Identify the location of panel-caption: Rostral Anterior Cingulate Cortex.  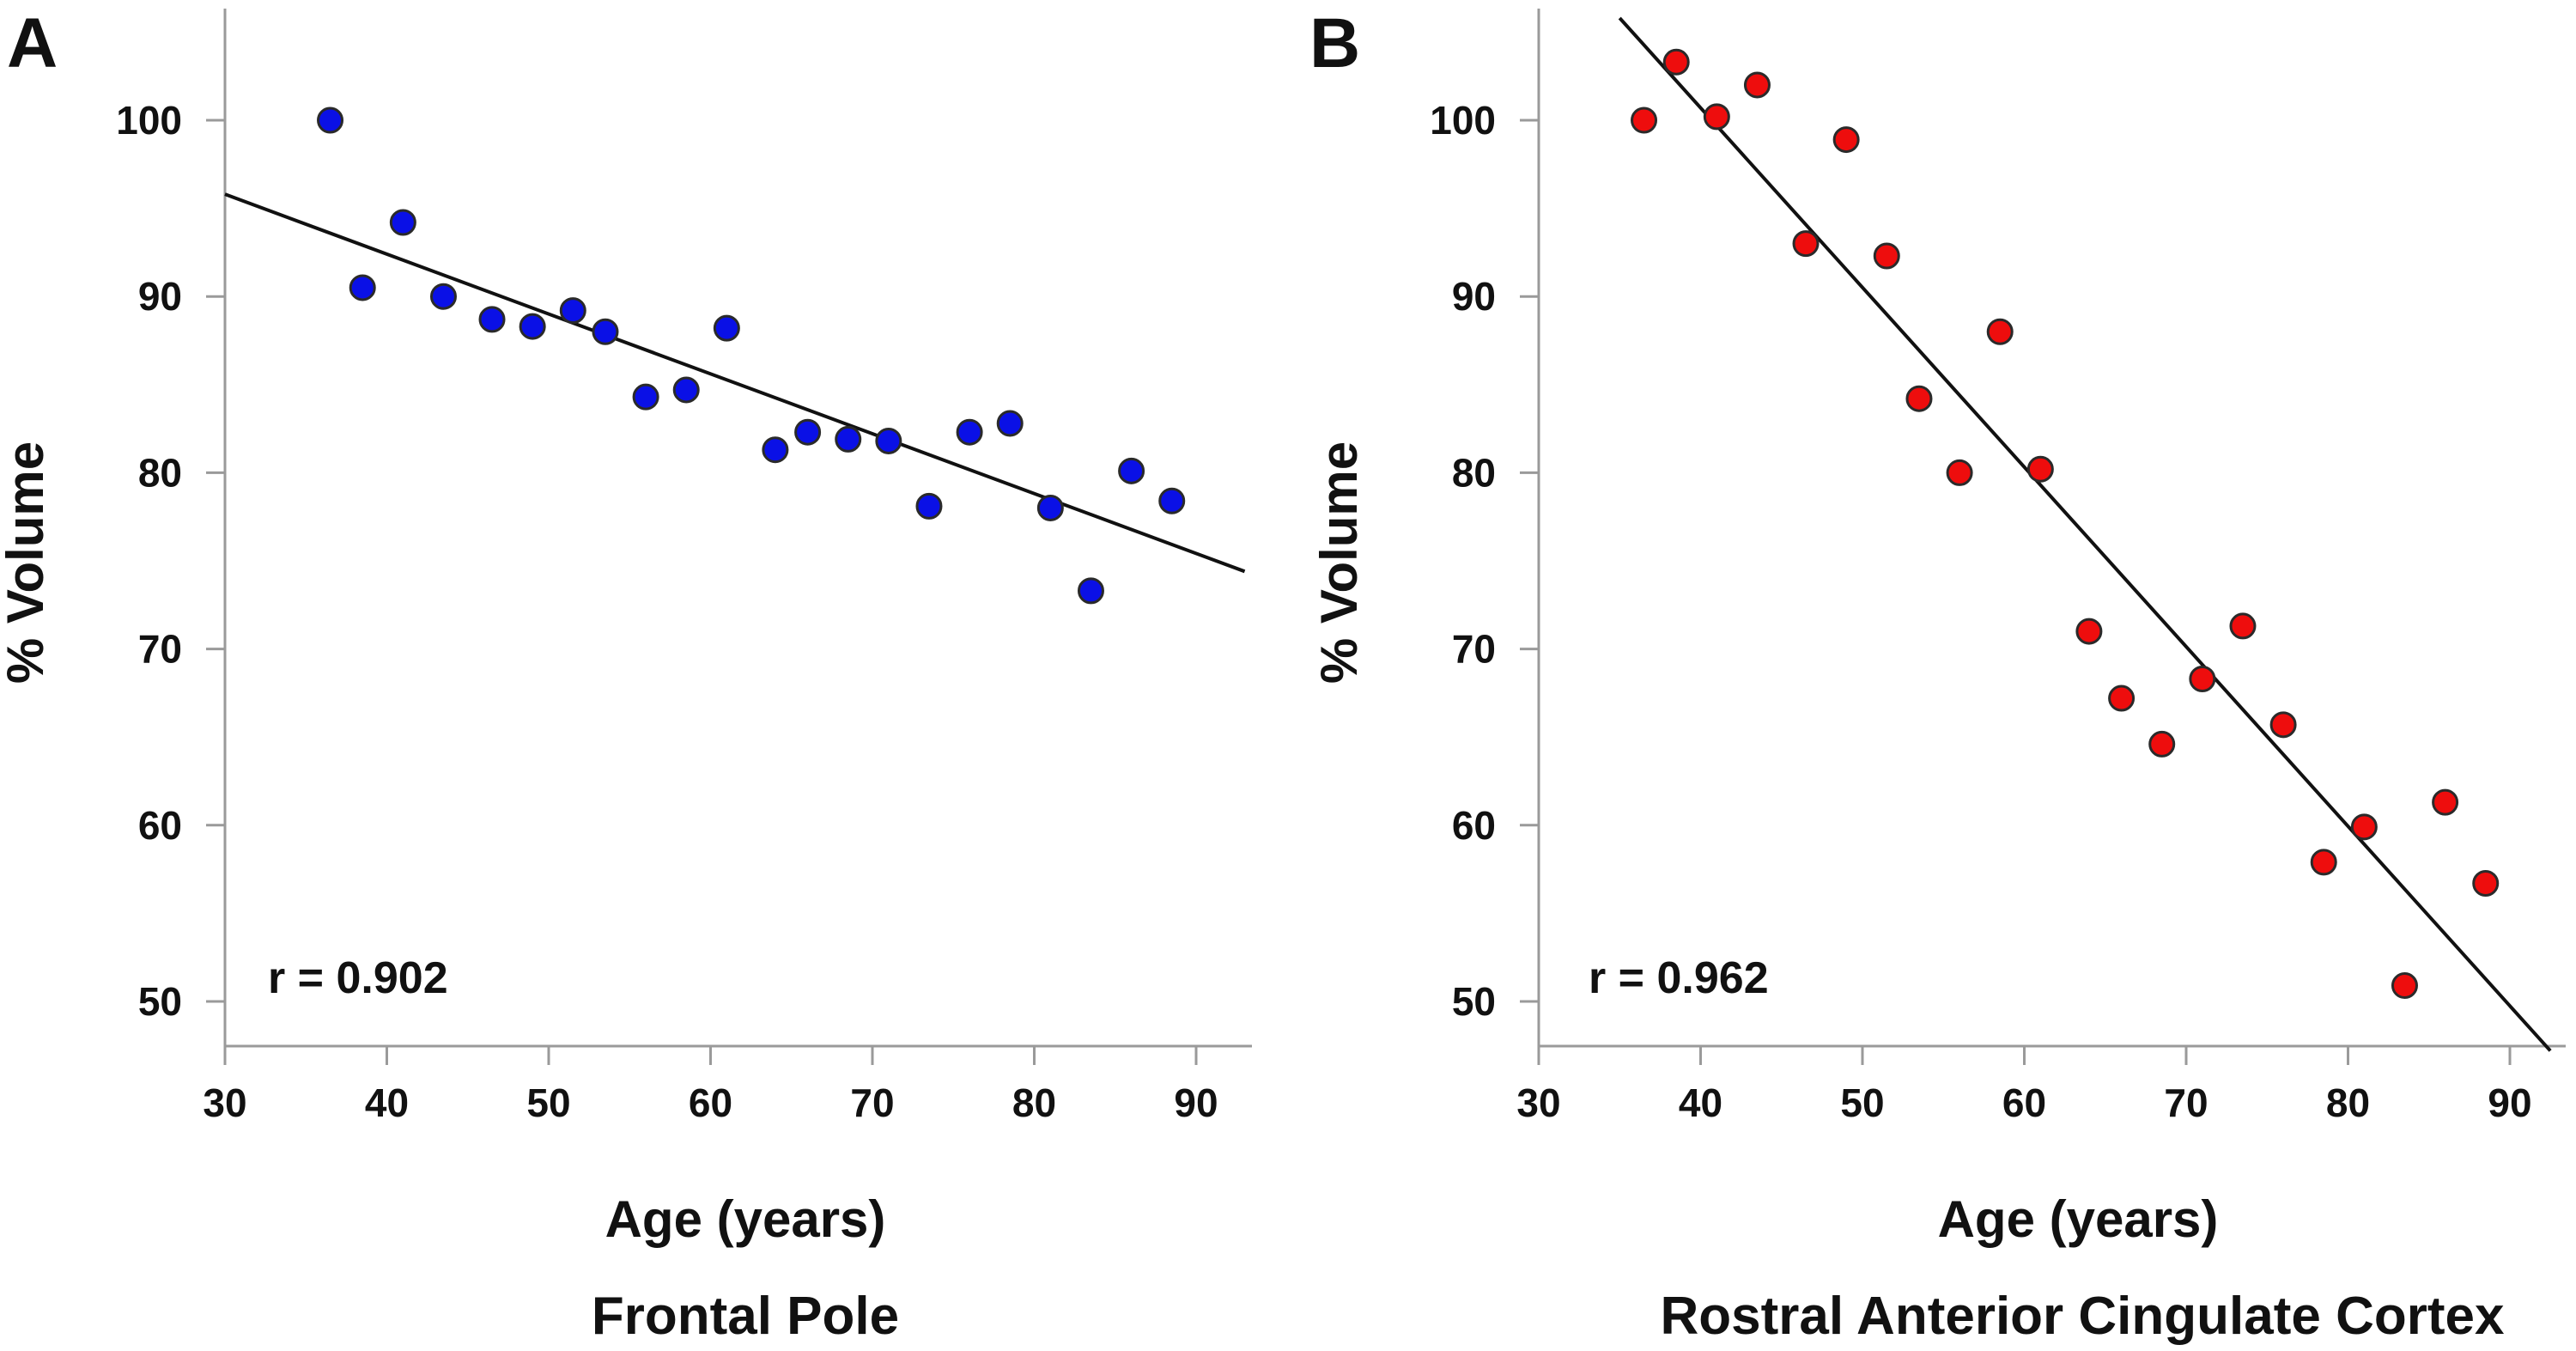
(2083, 1316).